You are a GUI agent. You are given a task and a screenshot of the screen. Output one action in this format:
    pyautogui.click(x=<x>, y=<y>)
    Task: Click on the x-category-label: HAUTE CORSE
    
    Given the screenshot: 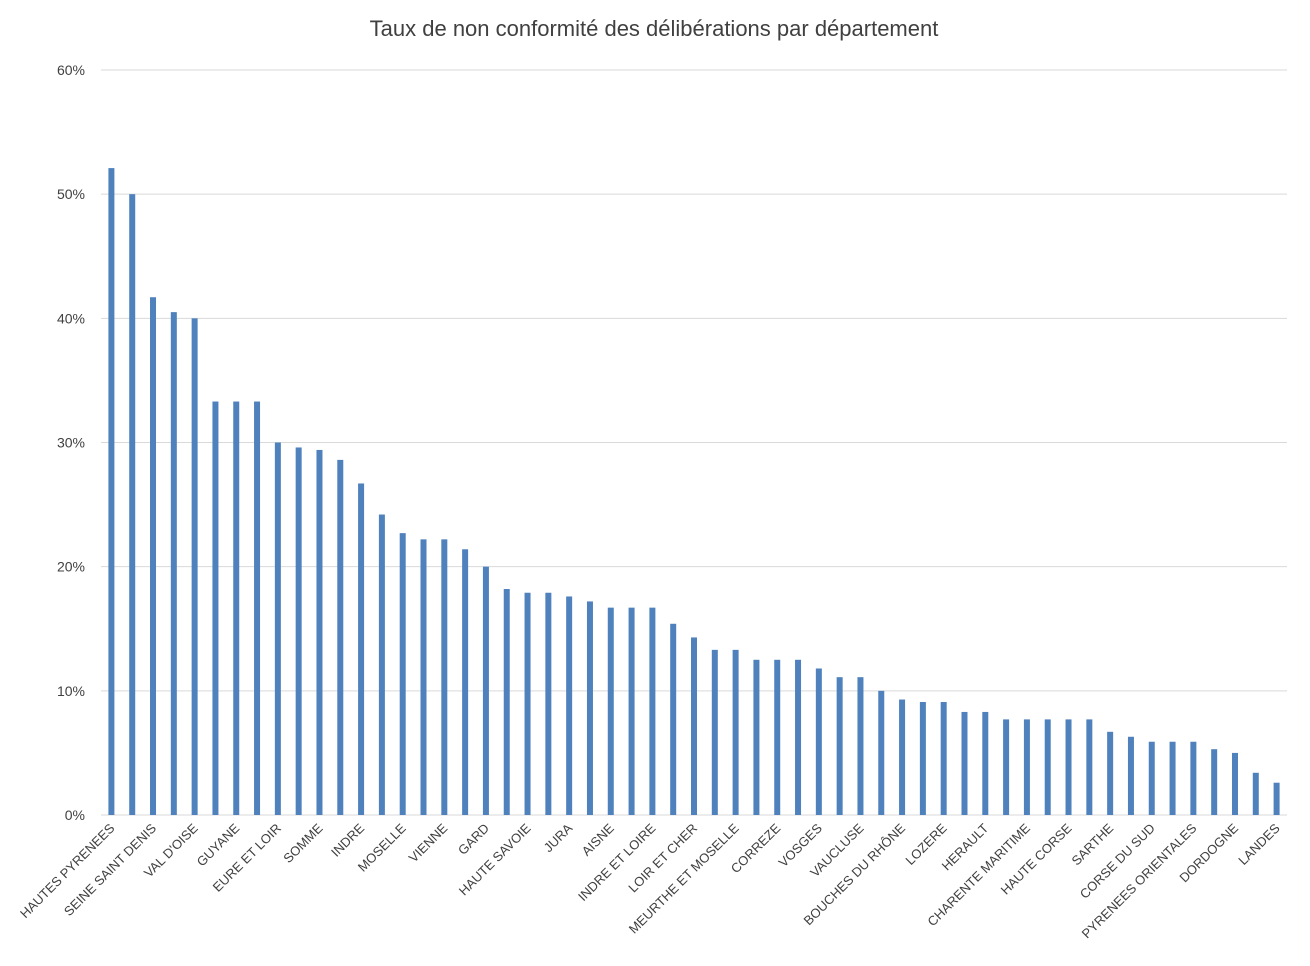 What is the action you would take?
    pyautogui.click(x=1036, y=858)
    